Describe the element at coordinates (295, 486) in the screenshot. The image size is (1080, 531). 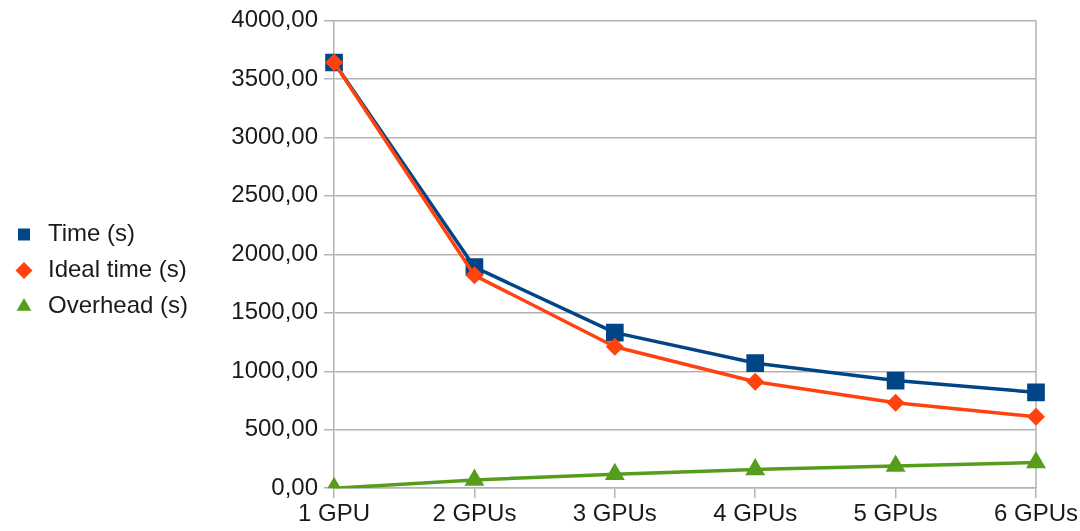
I see `y-tick-label: 0,00` at that location.